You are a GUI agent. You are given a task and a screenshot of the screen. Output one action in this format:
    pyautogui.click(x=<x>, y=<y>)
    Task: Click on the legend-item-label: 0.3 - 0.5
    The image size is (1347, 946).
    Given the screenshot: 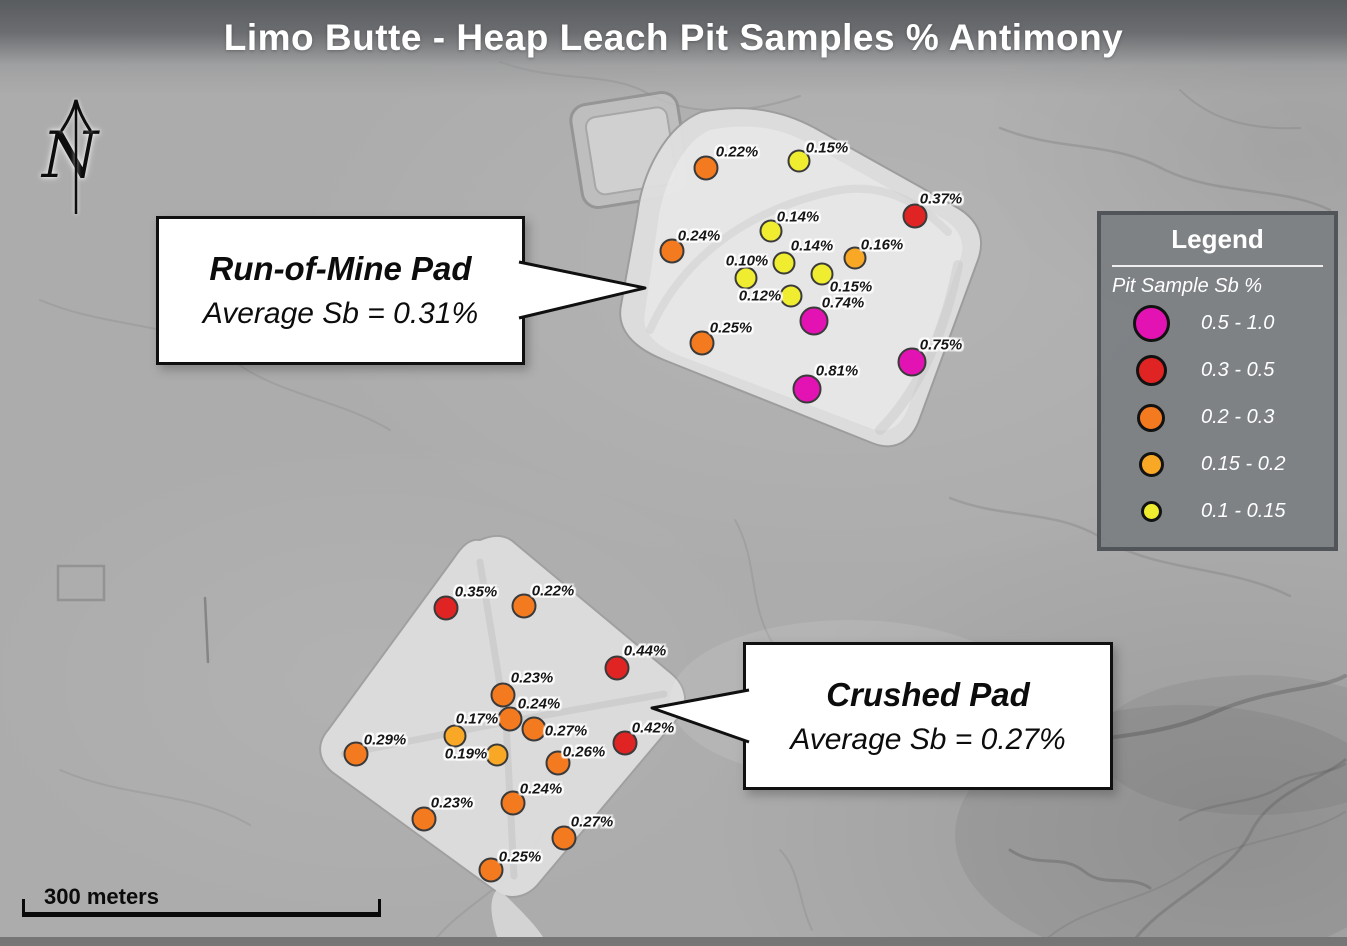 What is the action you would take?
    pyautogui.click(x=1238, y=370)
    